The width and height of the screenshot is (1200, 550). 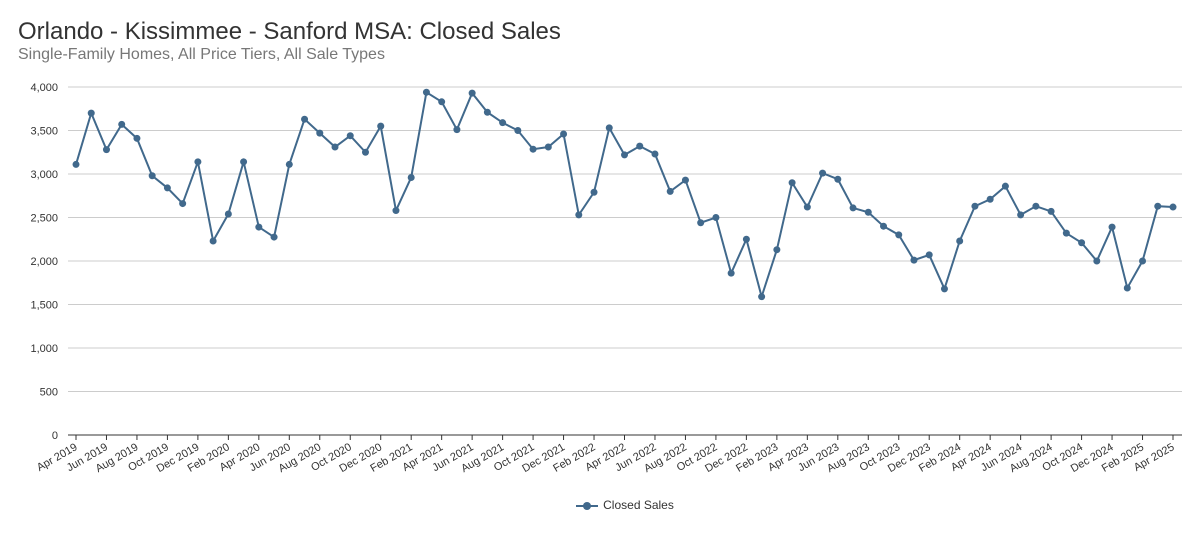 What do you see at coordinates (305, 119) in the screenshot?
I see `data-point: Jul 2020: 3630` at bounding box center [305, 119].